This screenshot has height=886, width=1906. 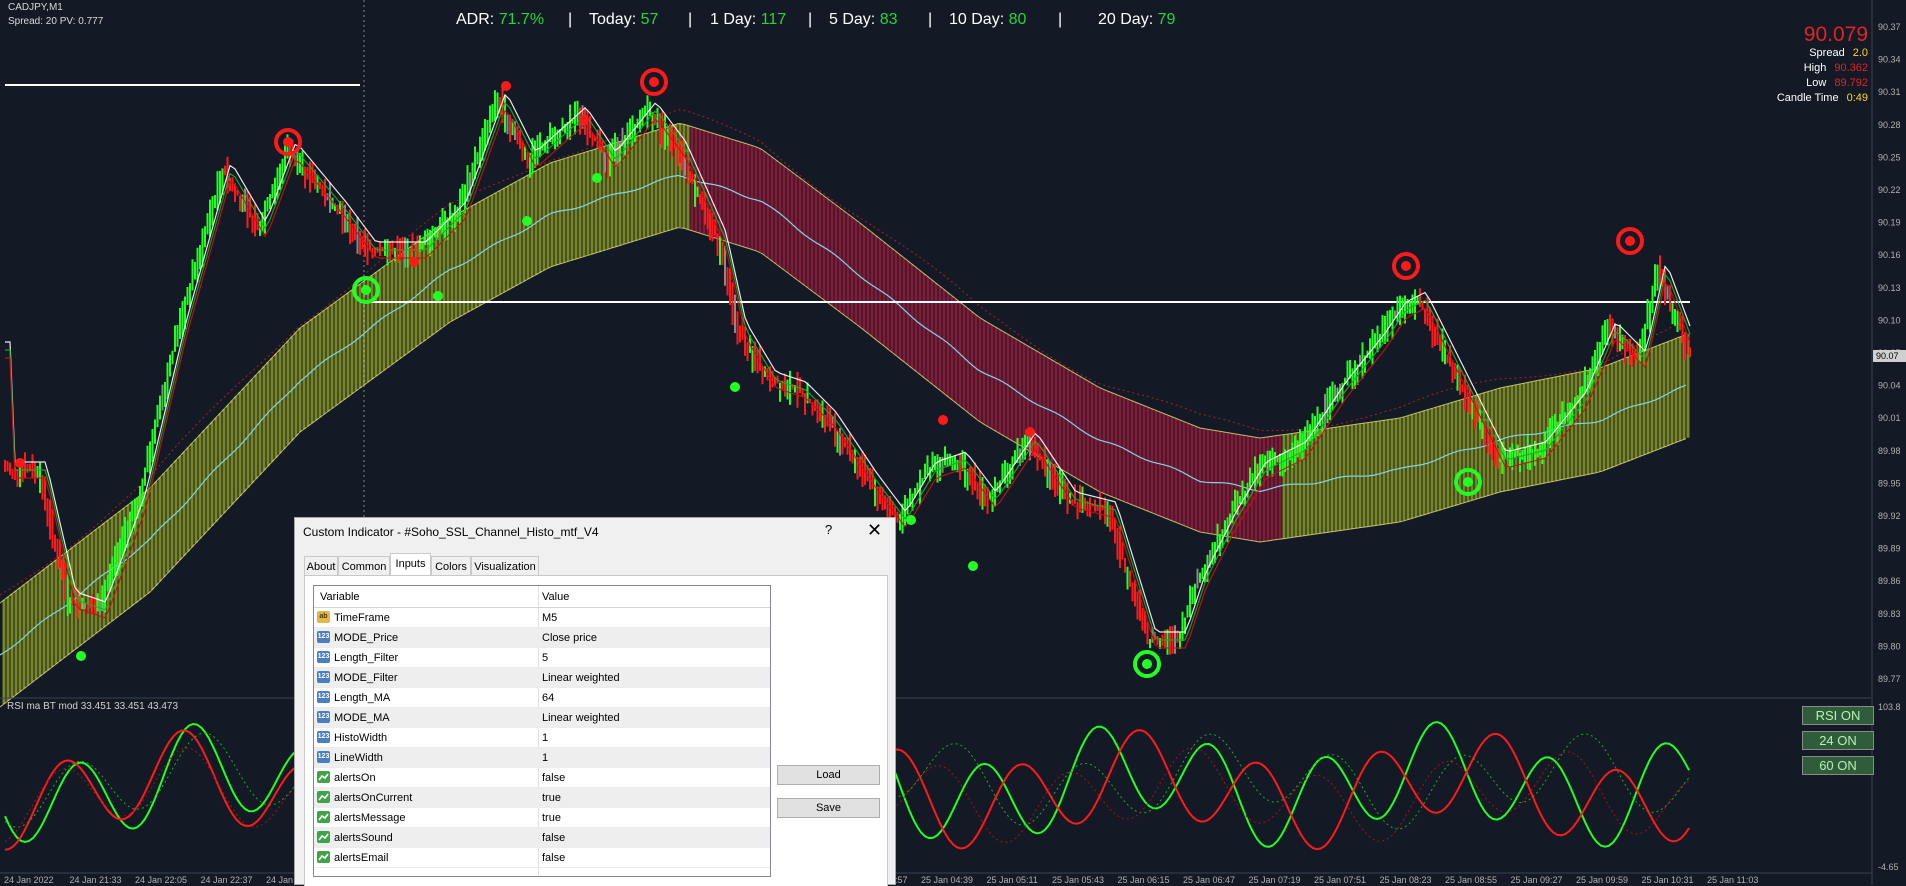 I want to click on day20-value: 79, so click(x=1166, y=19).